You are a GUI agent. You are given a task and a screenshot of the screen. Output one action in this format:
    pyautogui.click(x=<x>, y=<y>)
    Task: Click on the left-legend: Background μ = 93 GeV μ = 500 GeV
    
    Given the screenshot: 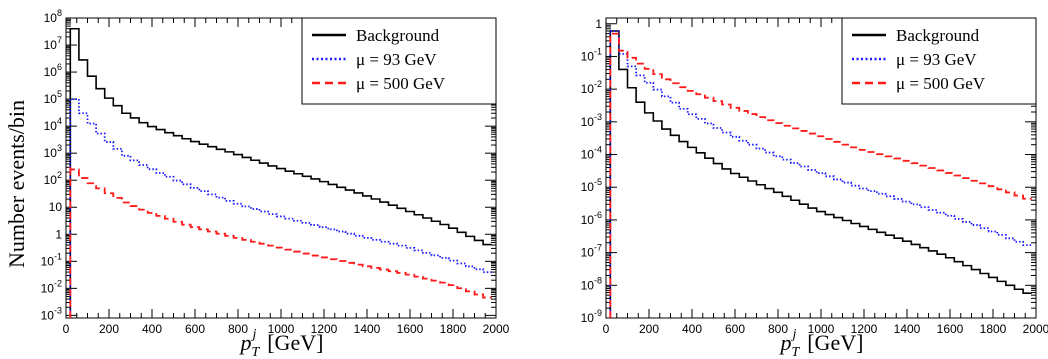 What is the action you would take?
    pyautogui.click(x=399, y=61)
    